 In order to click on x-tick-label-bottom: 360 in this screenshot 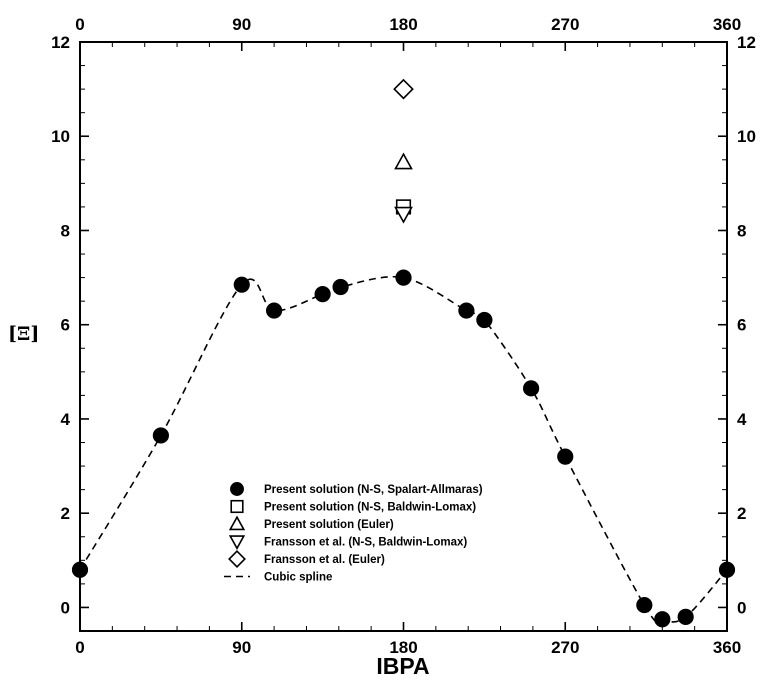, I will do `click(727, 647)`.